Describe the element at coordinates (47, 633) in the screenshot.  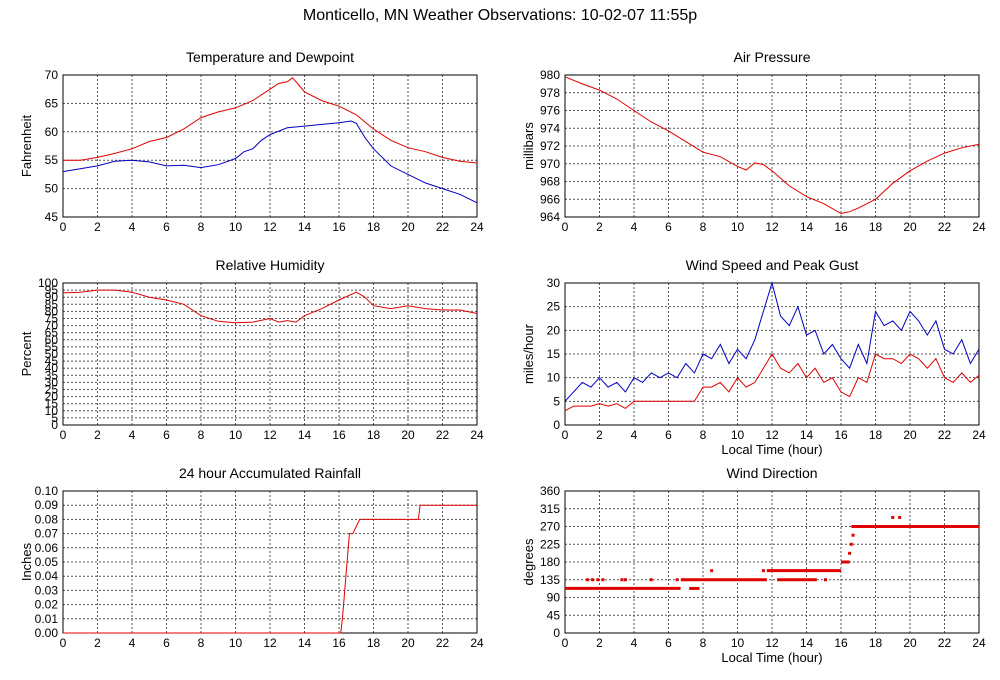
I see `y-tick-label: 0.00` at that location.